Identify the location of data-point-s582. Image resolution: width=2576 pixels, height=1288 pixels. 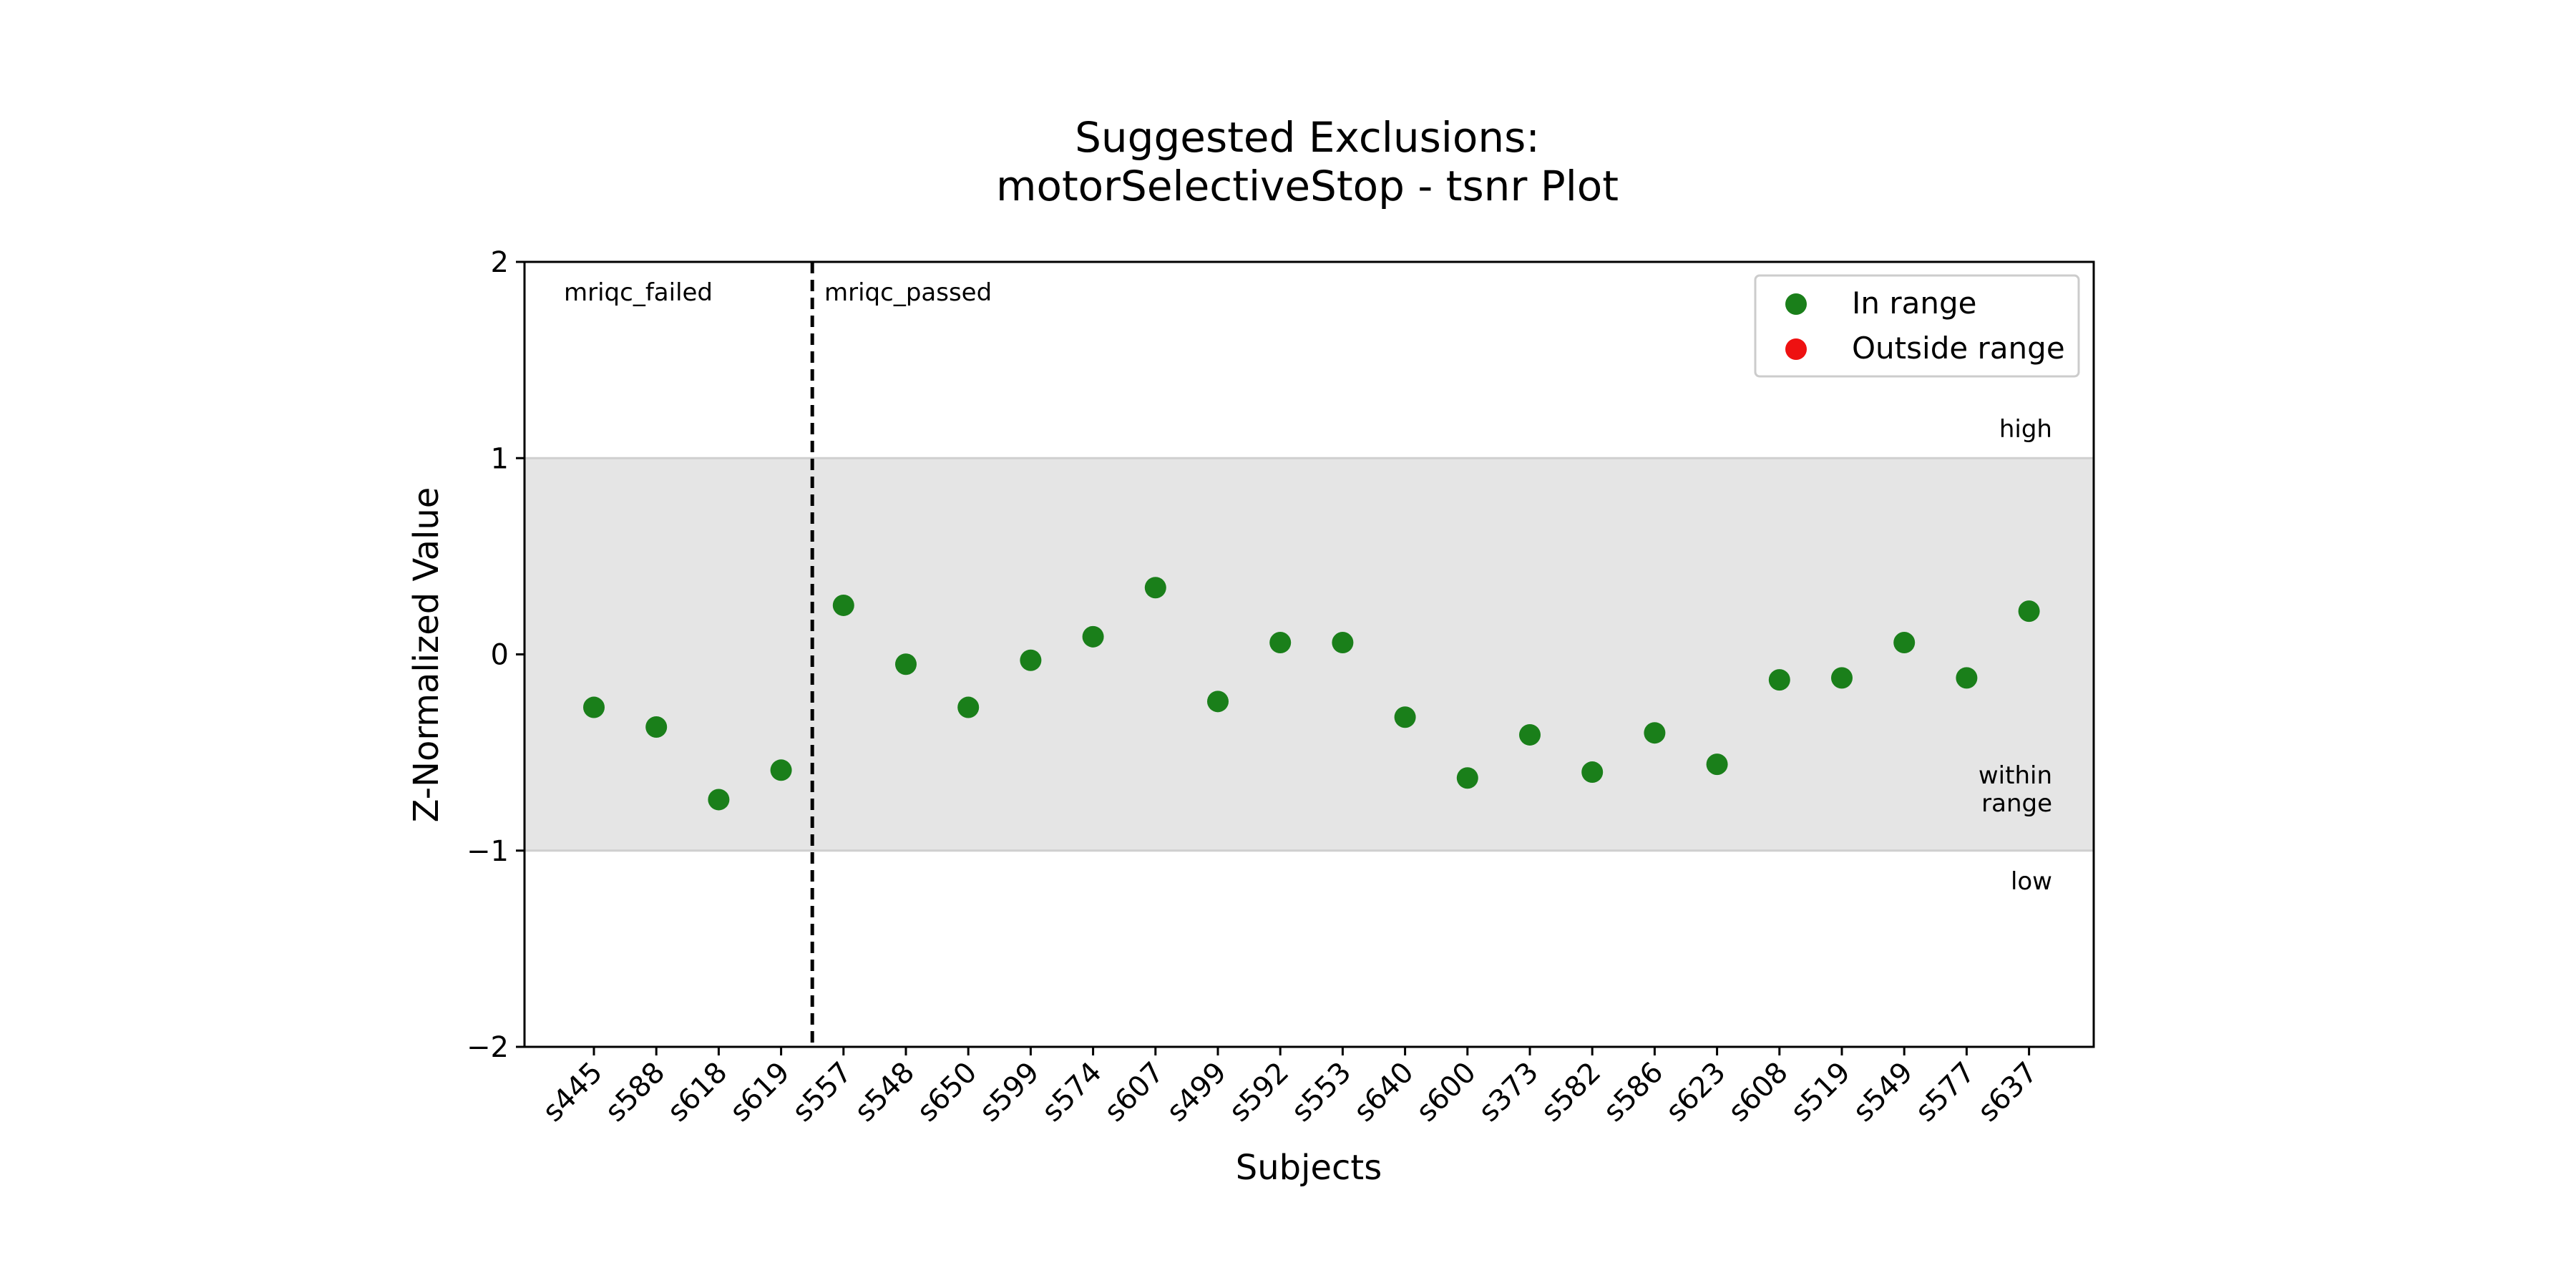
(1592, 772).